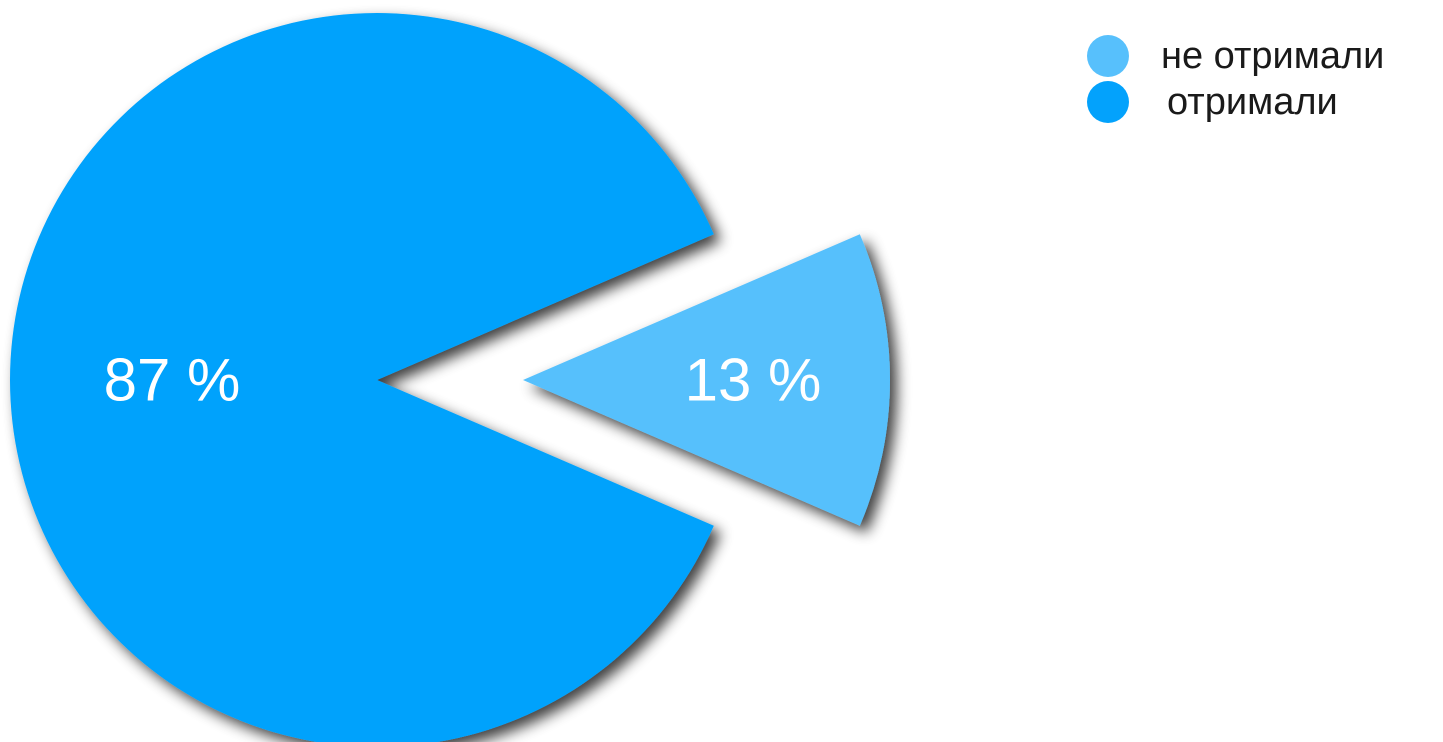 The height and width of the screenshot is (742, 1443). Describe the element at coordinates (753, 380) in the screenshot. I see `data-label-not-received: 13 %` at that location.